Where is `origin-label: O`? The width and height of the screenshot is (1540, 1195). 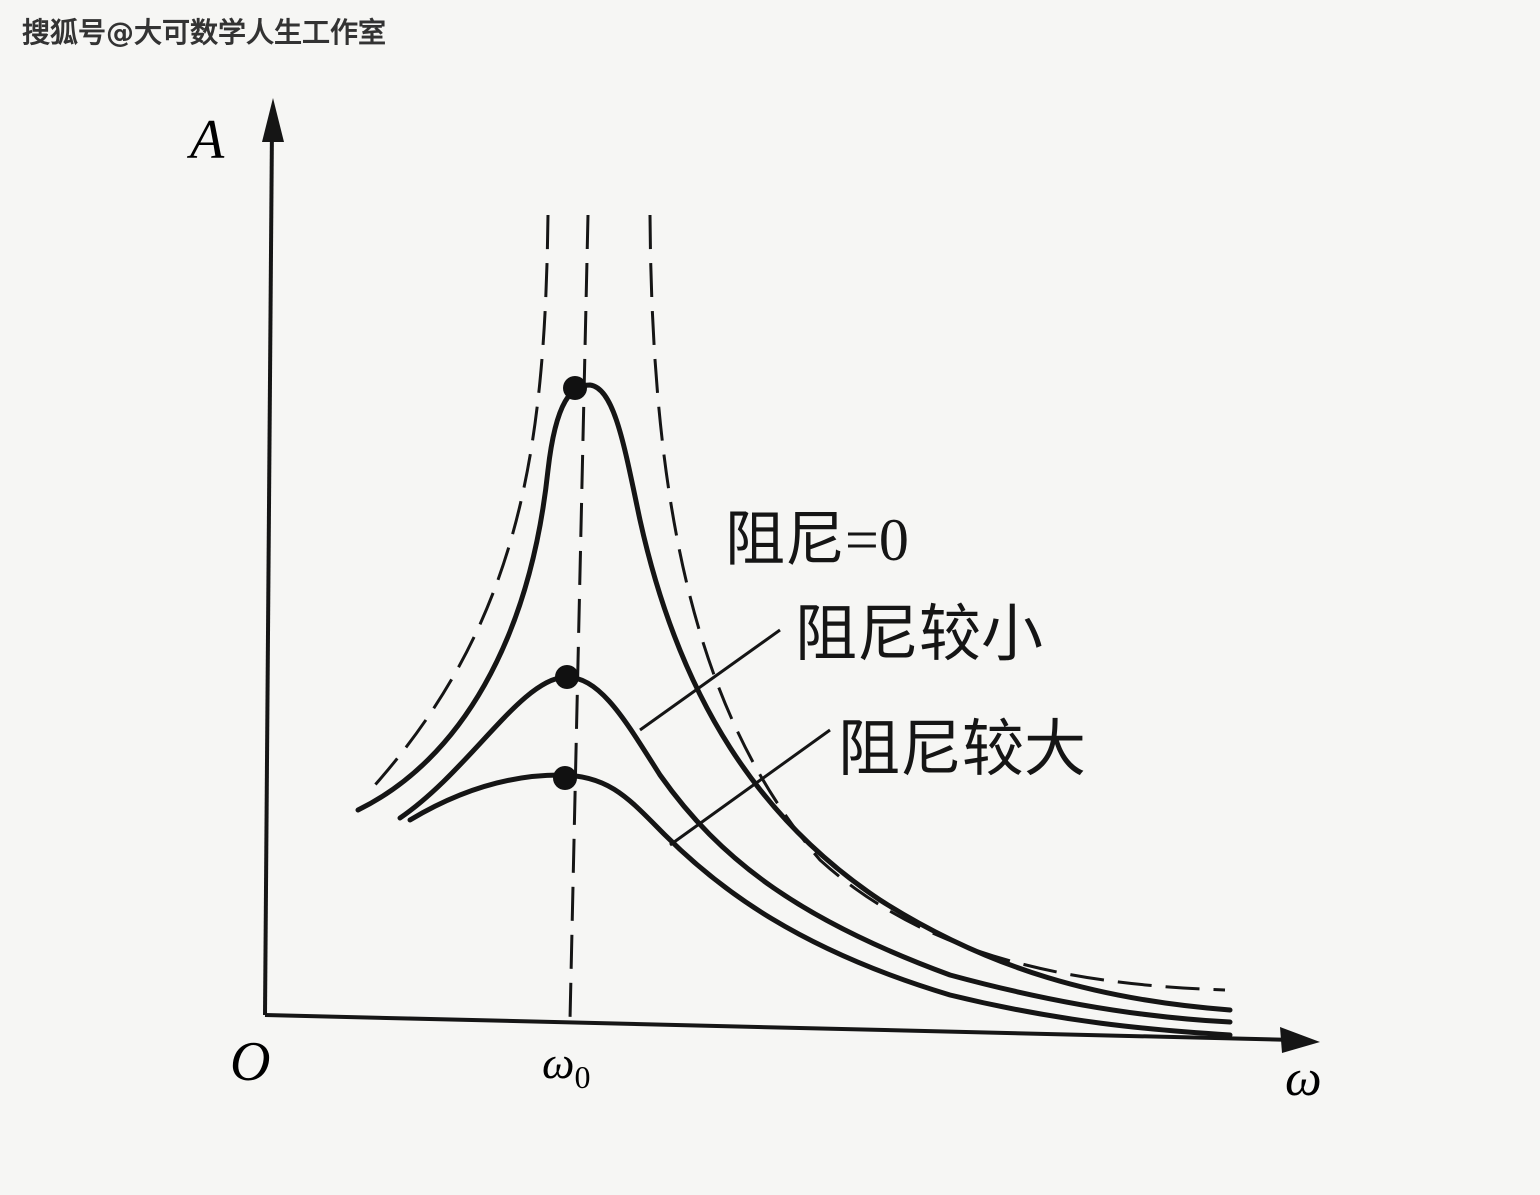
origin-label: O is located at coordinates (250, 1062).